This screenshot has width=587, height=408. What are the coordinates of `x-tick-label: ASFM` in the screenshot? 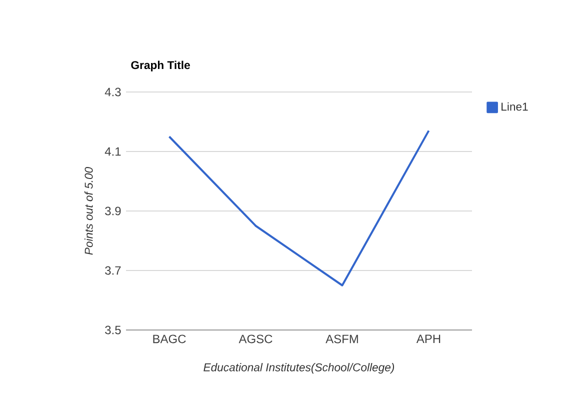 It's located at (342, 339).